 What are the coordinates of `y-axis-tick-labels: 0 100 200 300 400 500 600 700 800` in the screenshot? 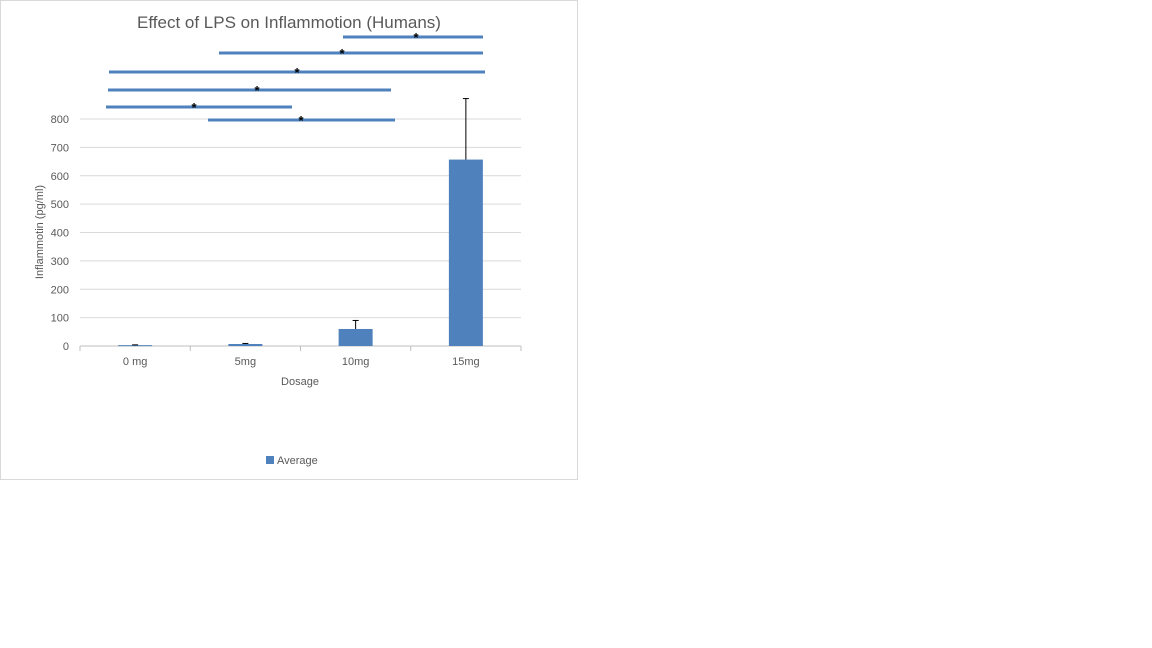 It's located at (60, 233).